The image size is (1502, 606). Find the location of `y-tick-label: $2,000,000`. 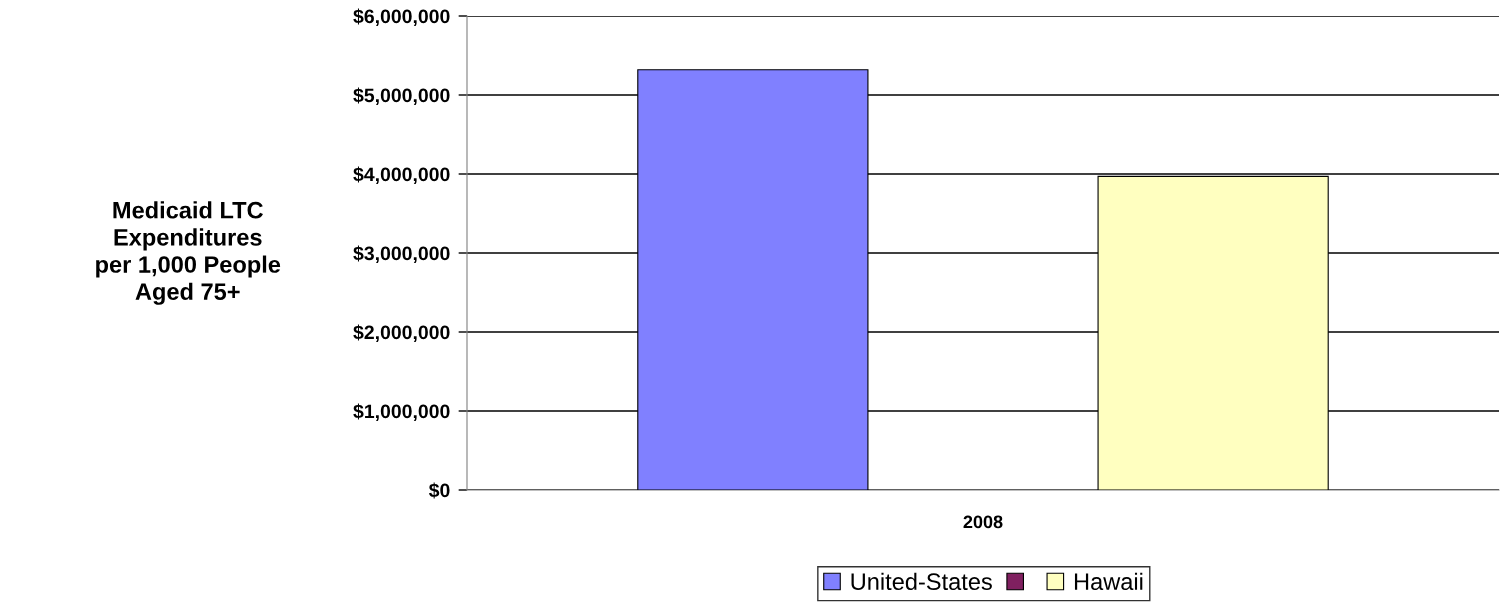

y-tick-label: $2,000,000 is located at coordinates (401, 333).